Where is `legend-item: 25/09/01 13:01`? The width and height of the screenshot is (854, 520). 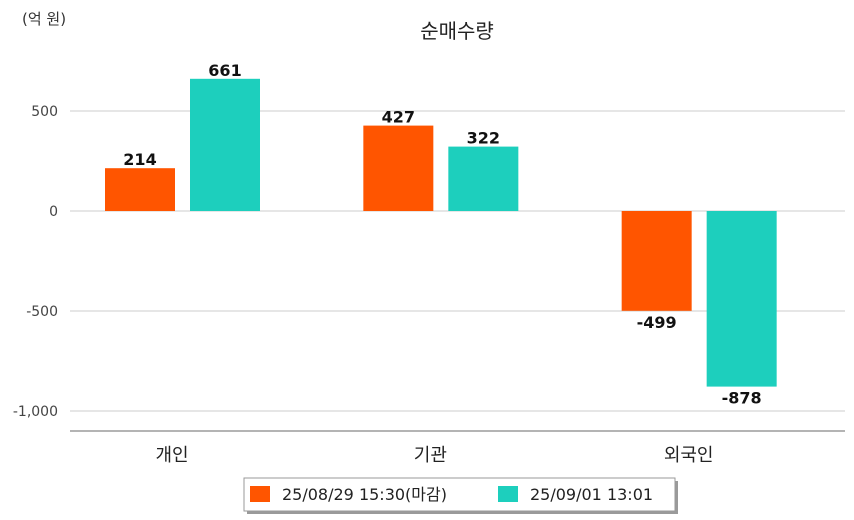
legend-item: 25/09/01 13:01 is located at coordinates (575, 494).